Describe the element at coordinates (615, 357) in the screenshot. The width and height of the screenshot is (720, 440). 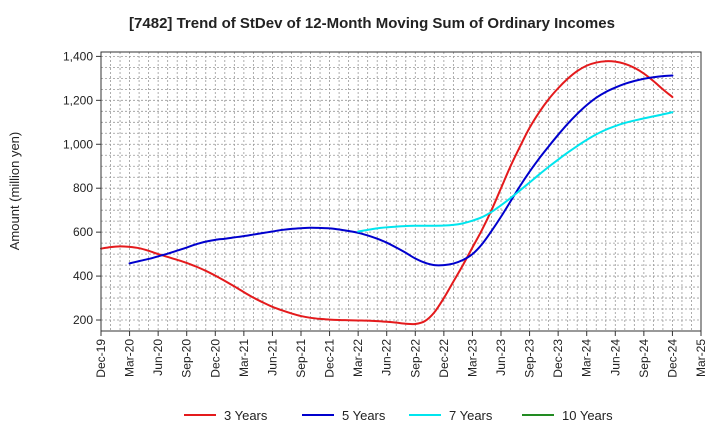
I see `x-tick-label: Jun-24` at that location.